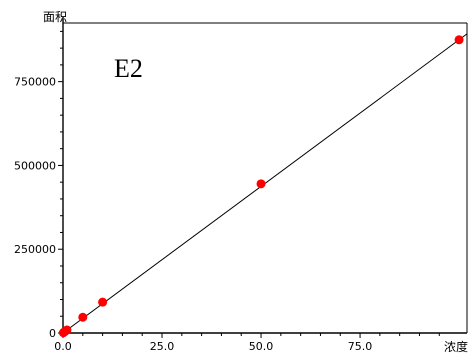 The width and height of the screenshot is (472, 355). What do you see at coordinates (63, 346) in the screenshot?
I see `x-tick-label: 0.0` at bounding box center [63, 346].